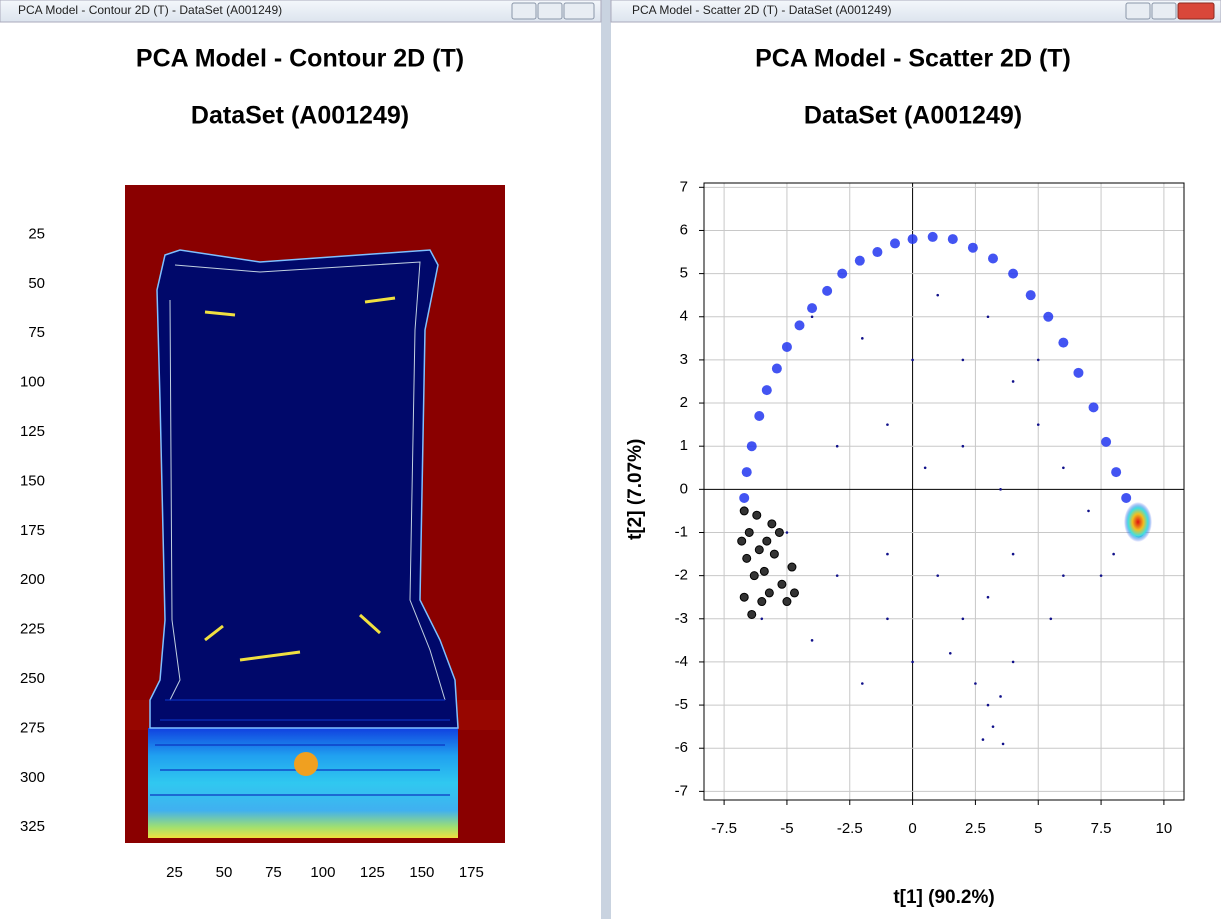 The width and height of the screenshot is (1221, 924). What do you see at coordinates (300, 59) in the screenshot?
I see `chart-title: PCA Model - Contour 2D (T)` at bounding box center [300, 59].